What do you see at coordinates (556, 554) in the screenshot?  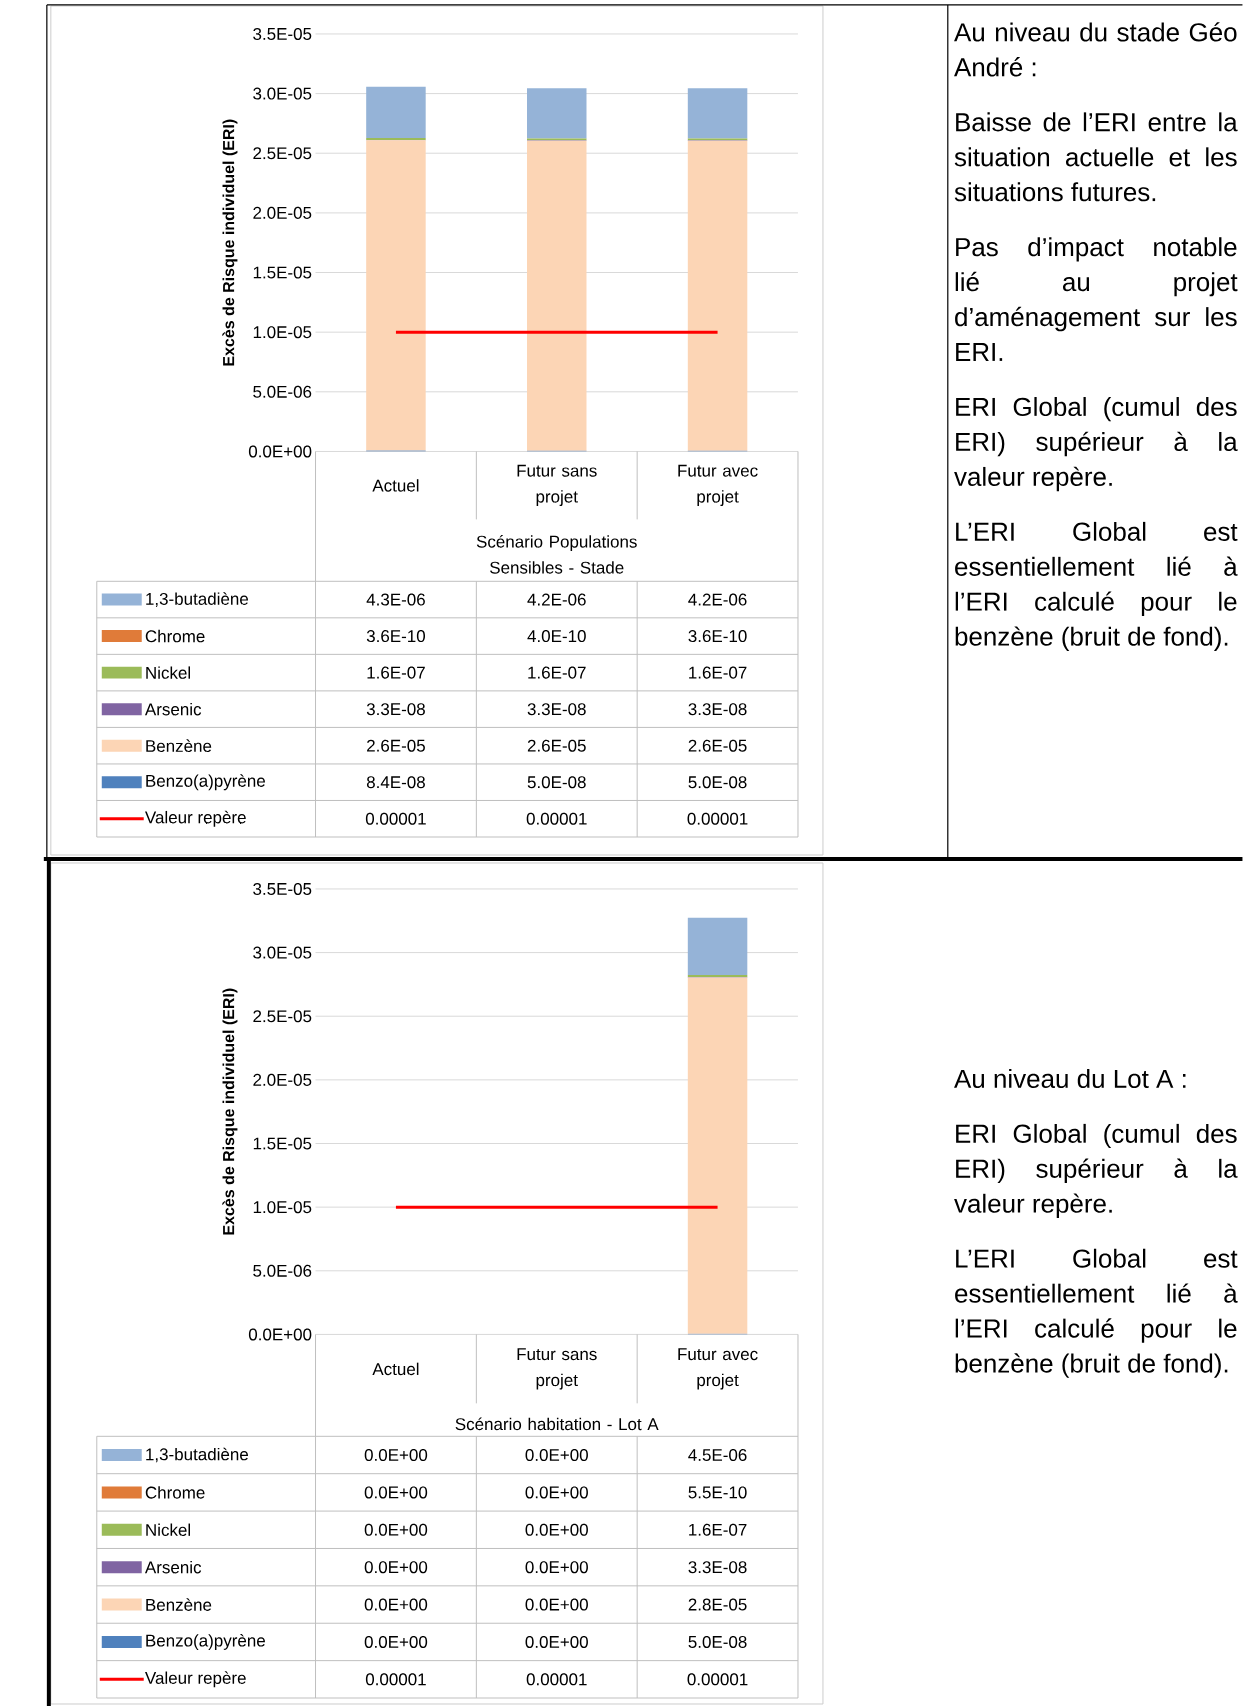 I see `x-axis-title: Scénario Populations Sensibles - Stade` at bounding box center [556, 554].